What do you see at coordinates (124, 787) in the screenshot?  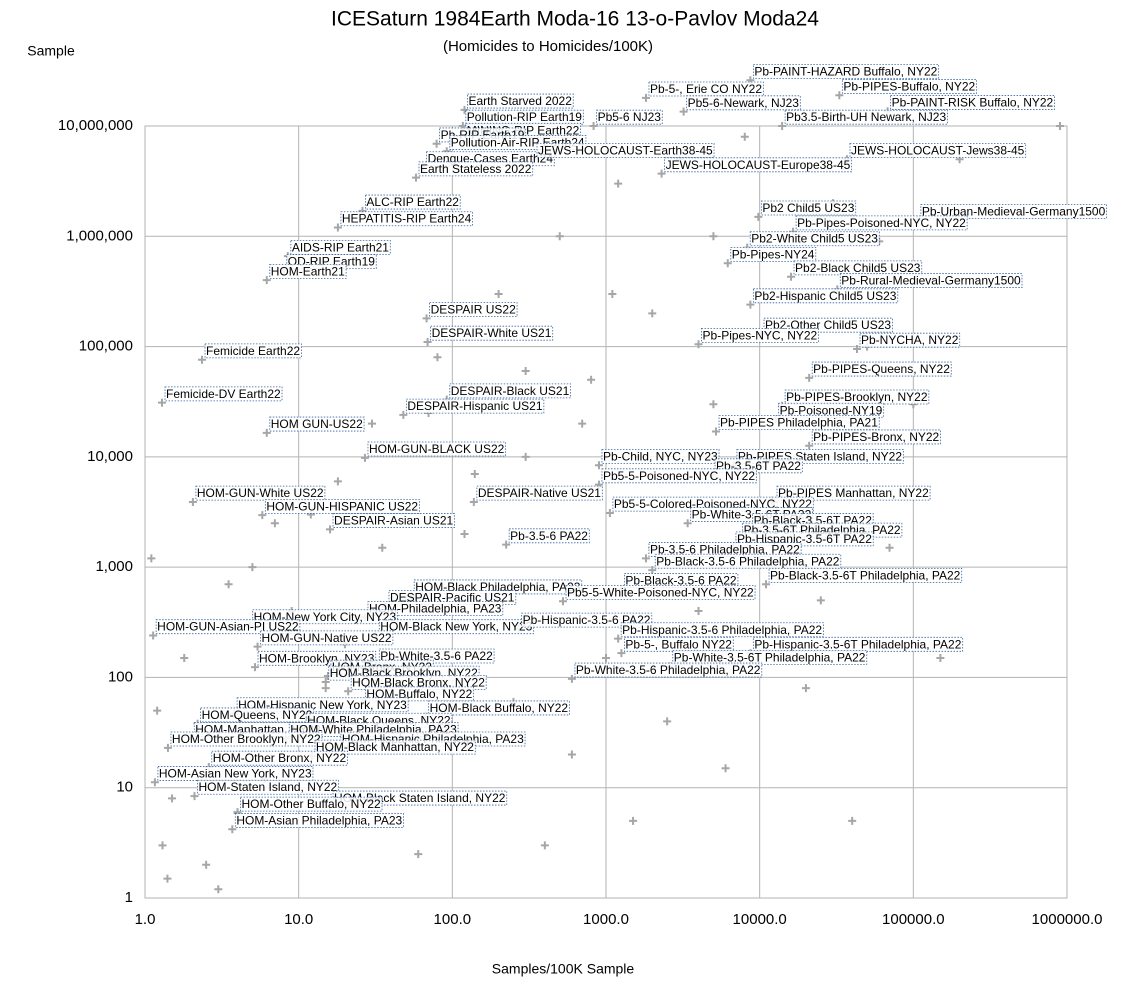 I see `y-tick-label: 10` at bounding box center [124, 787].